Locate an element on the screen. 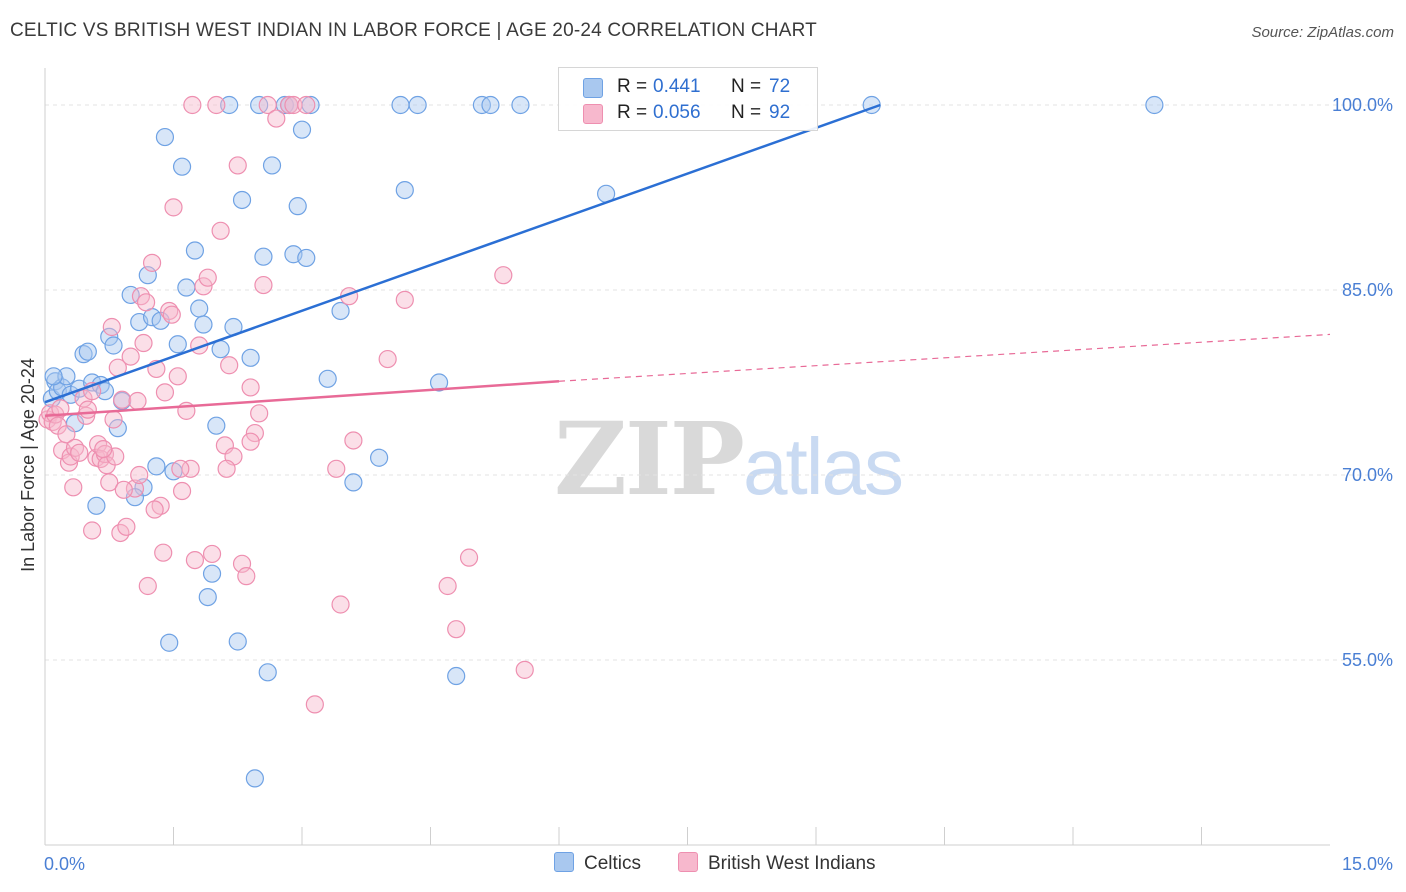 The height and width of the screenshot is (892, 1406). series-legend-label: Celtics is located at coordinates (613, 863).